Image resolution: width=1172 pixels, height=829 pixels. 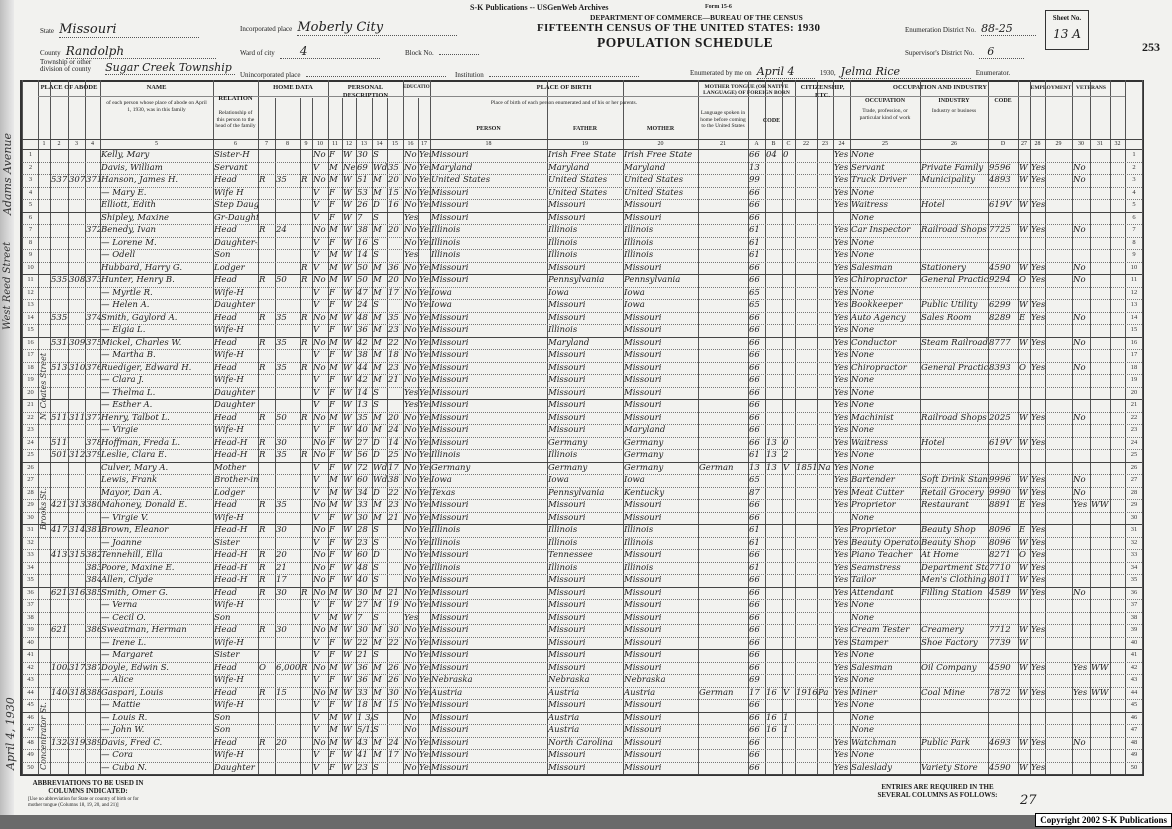 What do you see at coordinates (1134, 554) in the screenshot?
I see `line-number-right: 33` at bounding box center [1134, 554].